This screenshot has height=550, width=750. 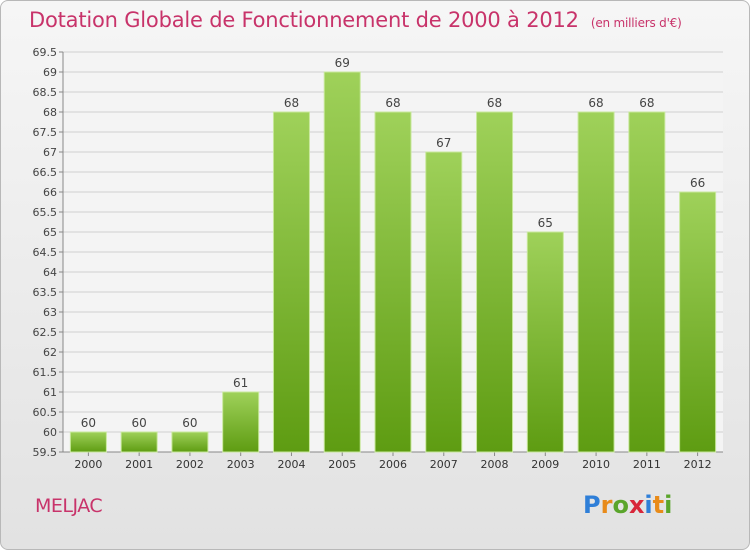 I want to click on y-tick-label: 63.5, so click(x=45, y=292).